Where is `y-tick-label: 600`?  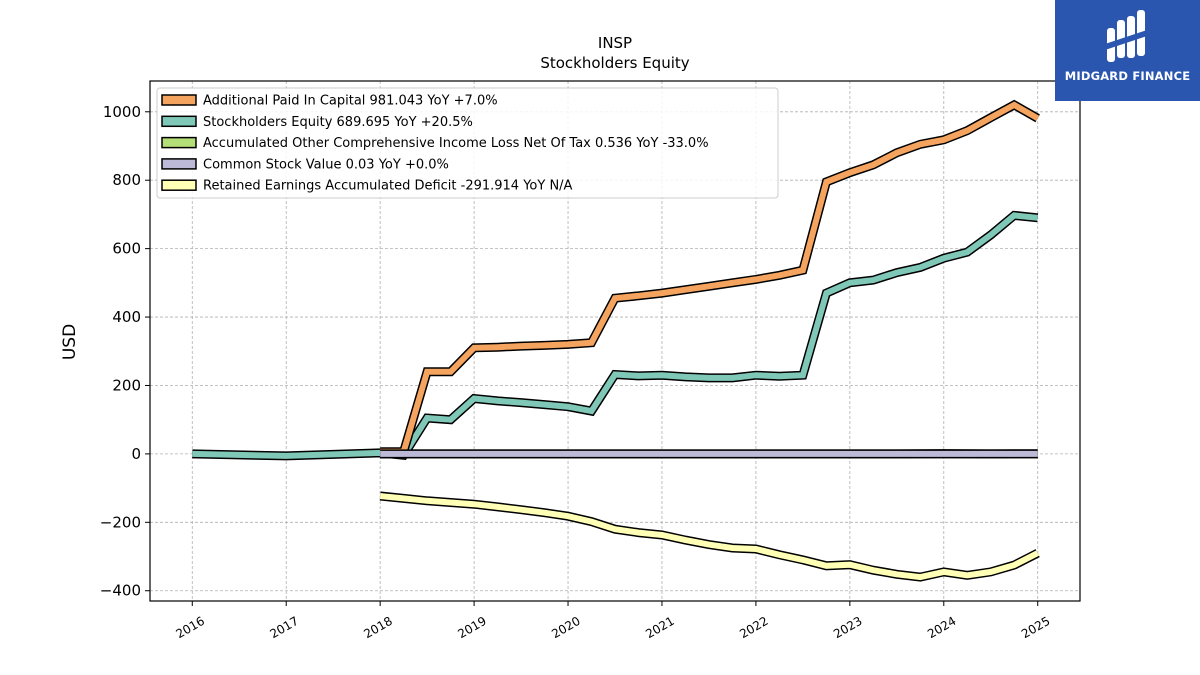 y-tick-label: 600 is located at coordinates (126, 249).